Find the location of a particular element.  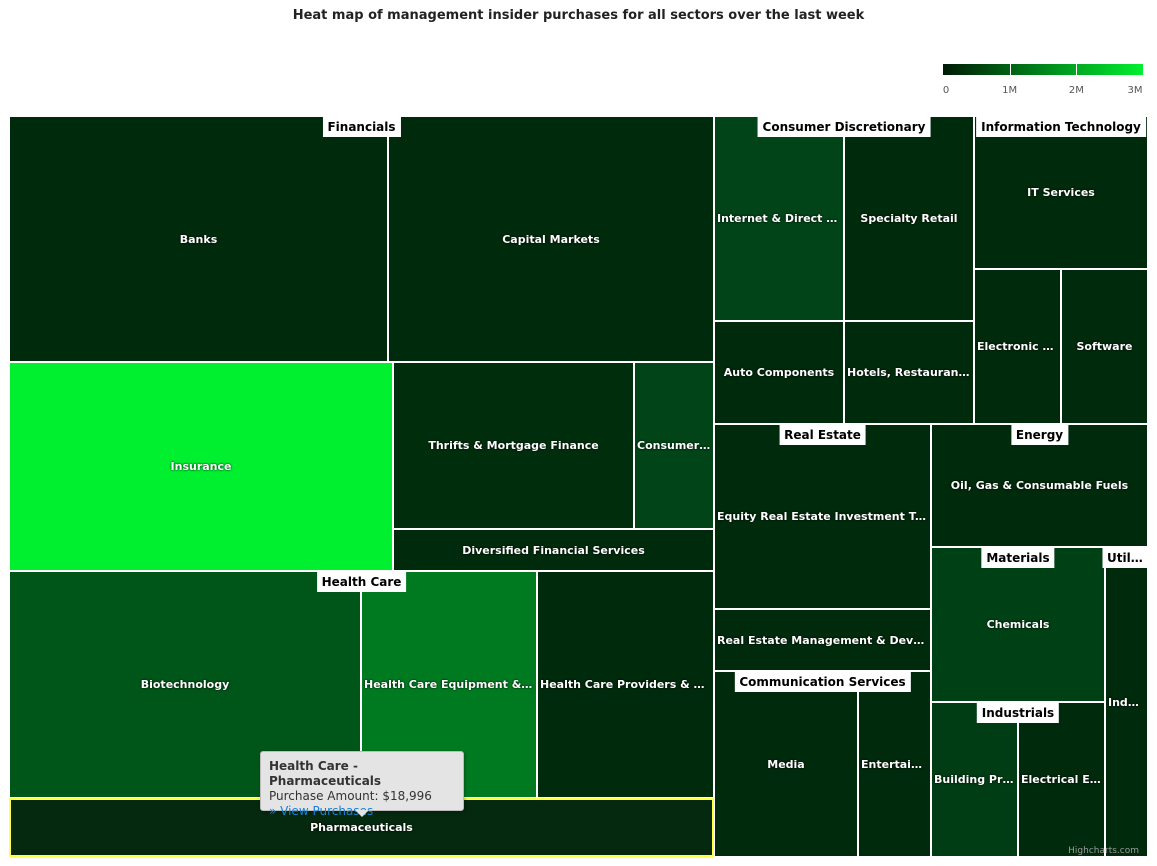

sector-label: Communication Services is located at coordinates (822, 682).